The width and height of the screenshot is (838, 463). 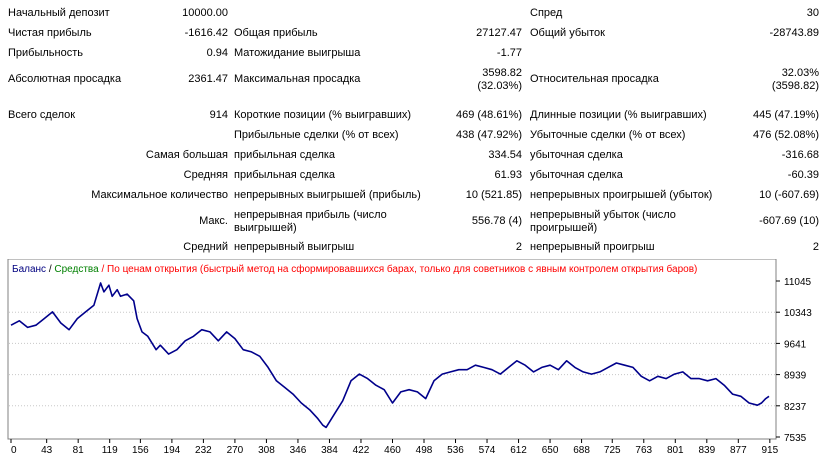 What do you see at coordinates (110, 450) in the screenshot?
I see `x-tick-label: 119` at bounding box center [110, 450].